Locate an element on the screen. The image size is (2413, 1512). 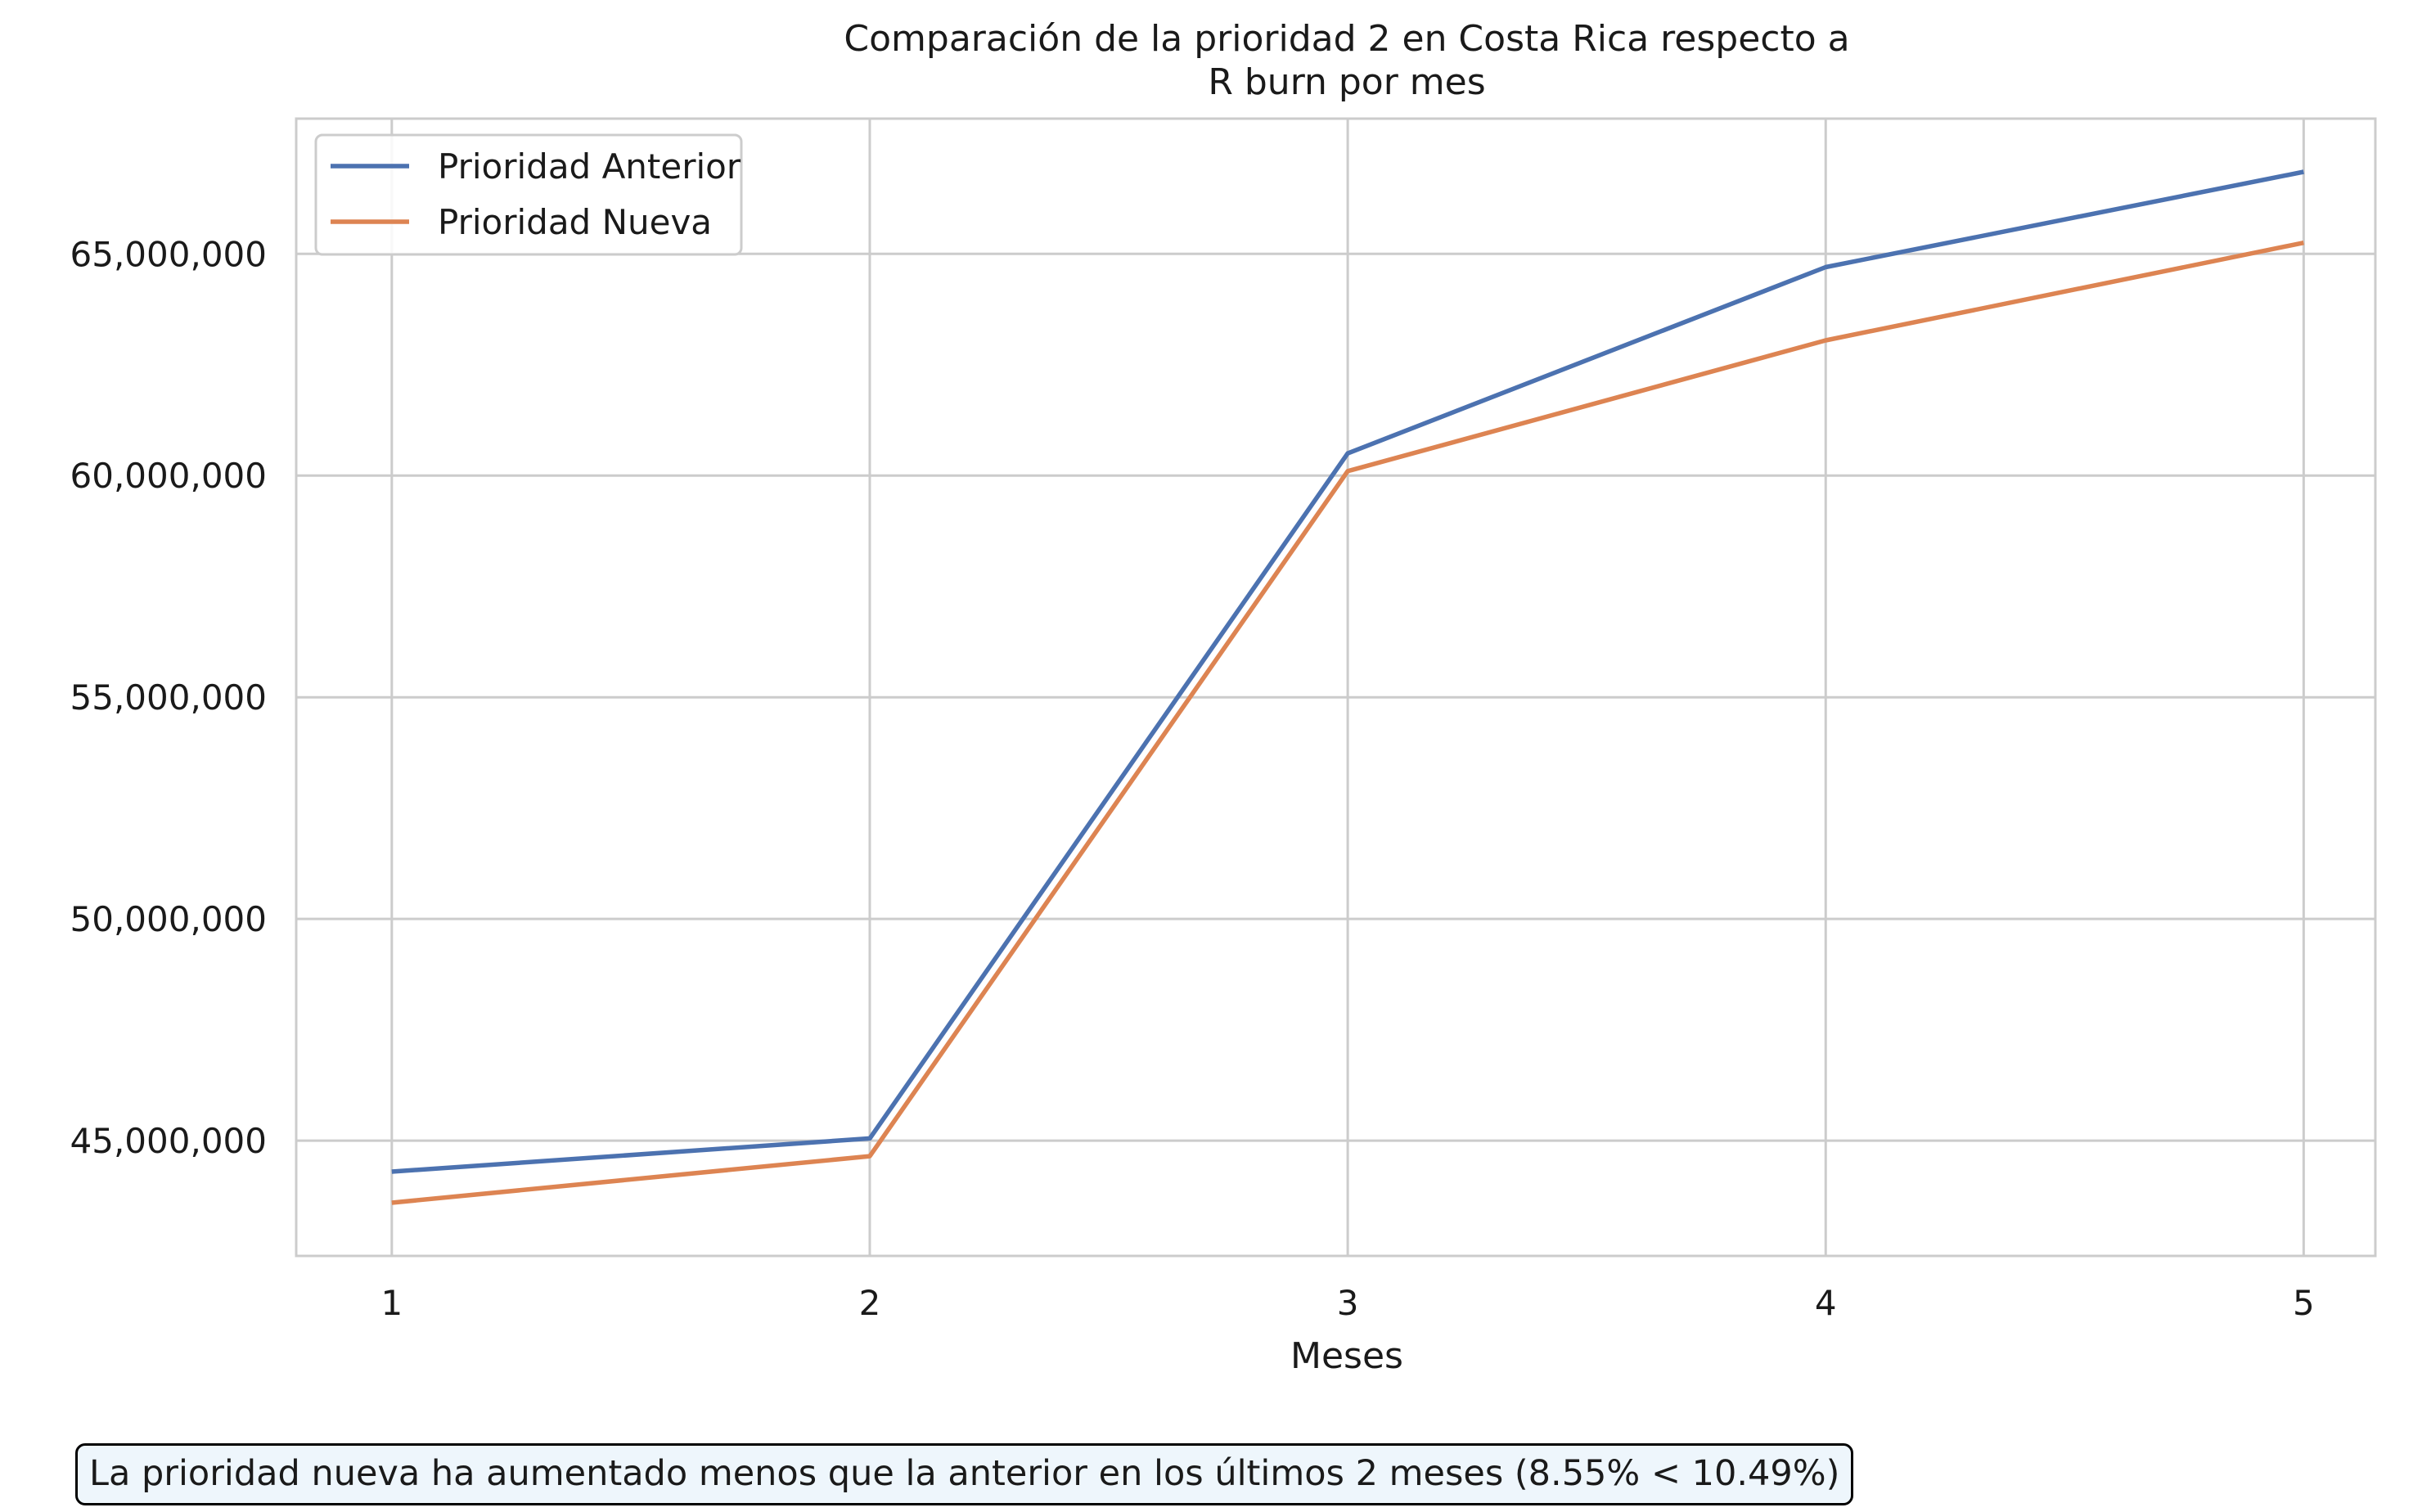
y-tick-label: 60,000,000 is located at coordinates (168, 476).